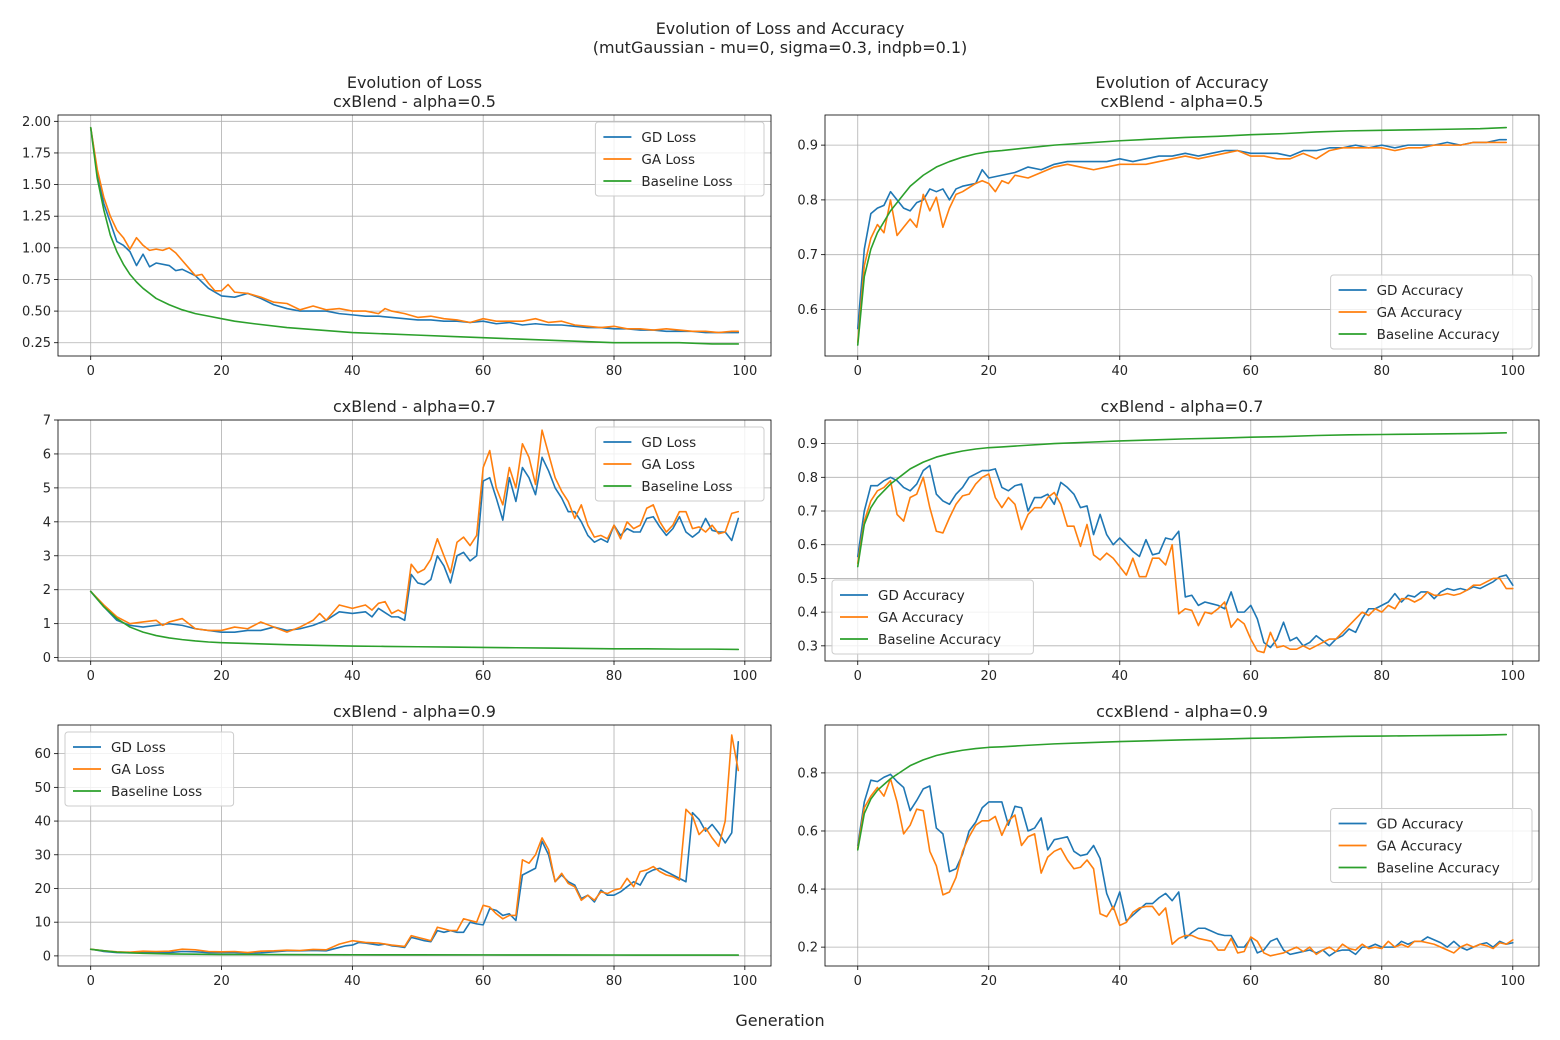 Image resolution: width=1560 pixels, height=1040 pixels. What do you see at coordinates (47, 454) in the screenshot?
I see `y-tick-label: 6` at bounding box center [47, 454].